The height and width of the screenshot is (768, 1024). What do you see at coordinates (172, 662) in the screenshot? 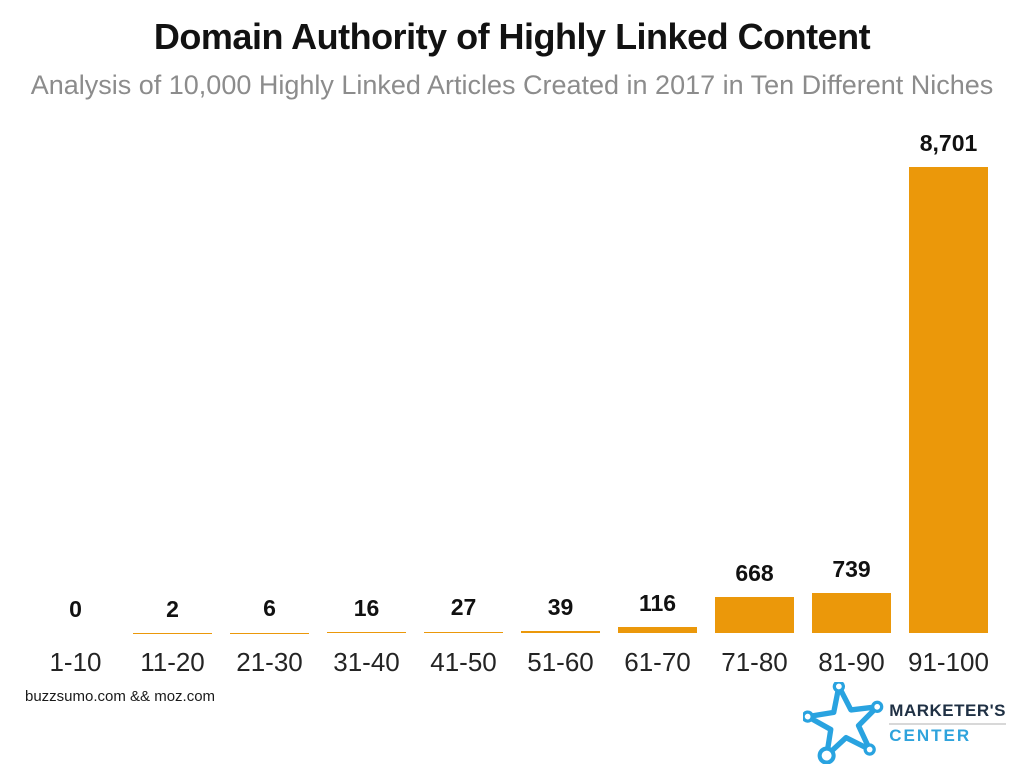
I see `x-axis-tick-label: 11-20` at bounding box center [172, 662].